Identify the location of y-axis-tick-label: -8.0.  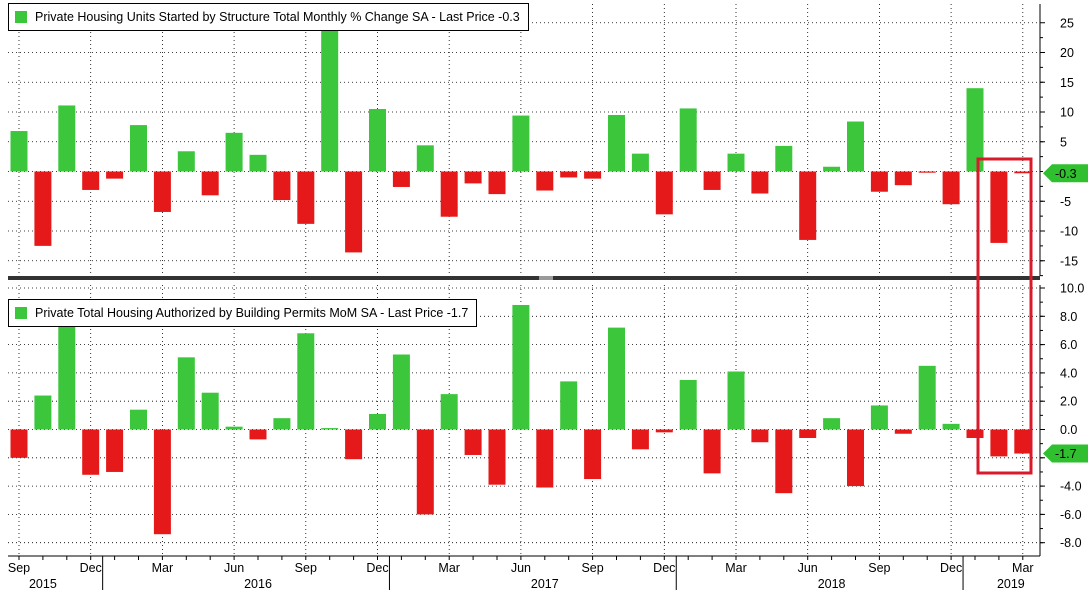
(1071, 543).